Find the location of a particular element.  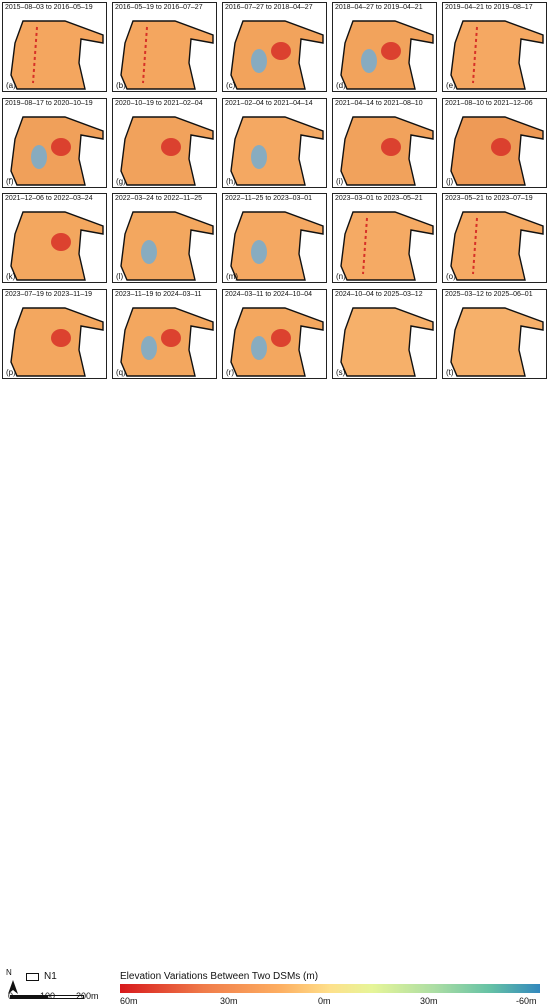

panel-title: 2022–11–25 to 2023–03–01 is located at coordinates (269, 199).